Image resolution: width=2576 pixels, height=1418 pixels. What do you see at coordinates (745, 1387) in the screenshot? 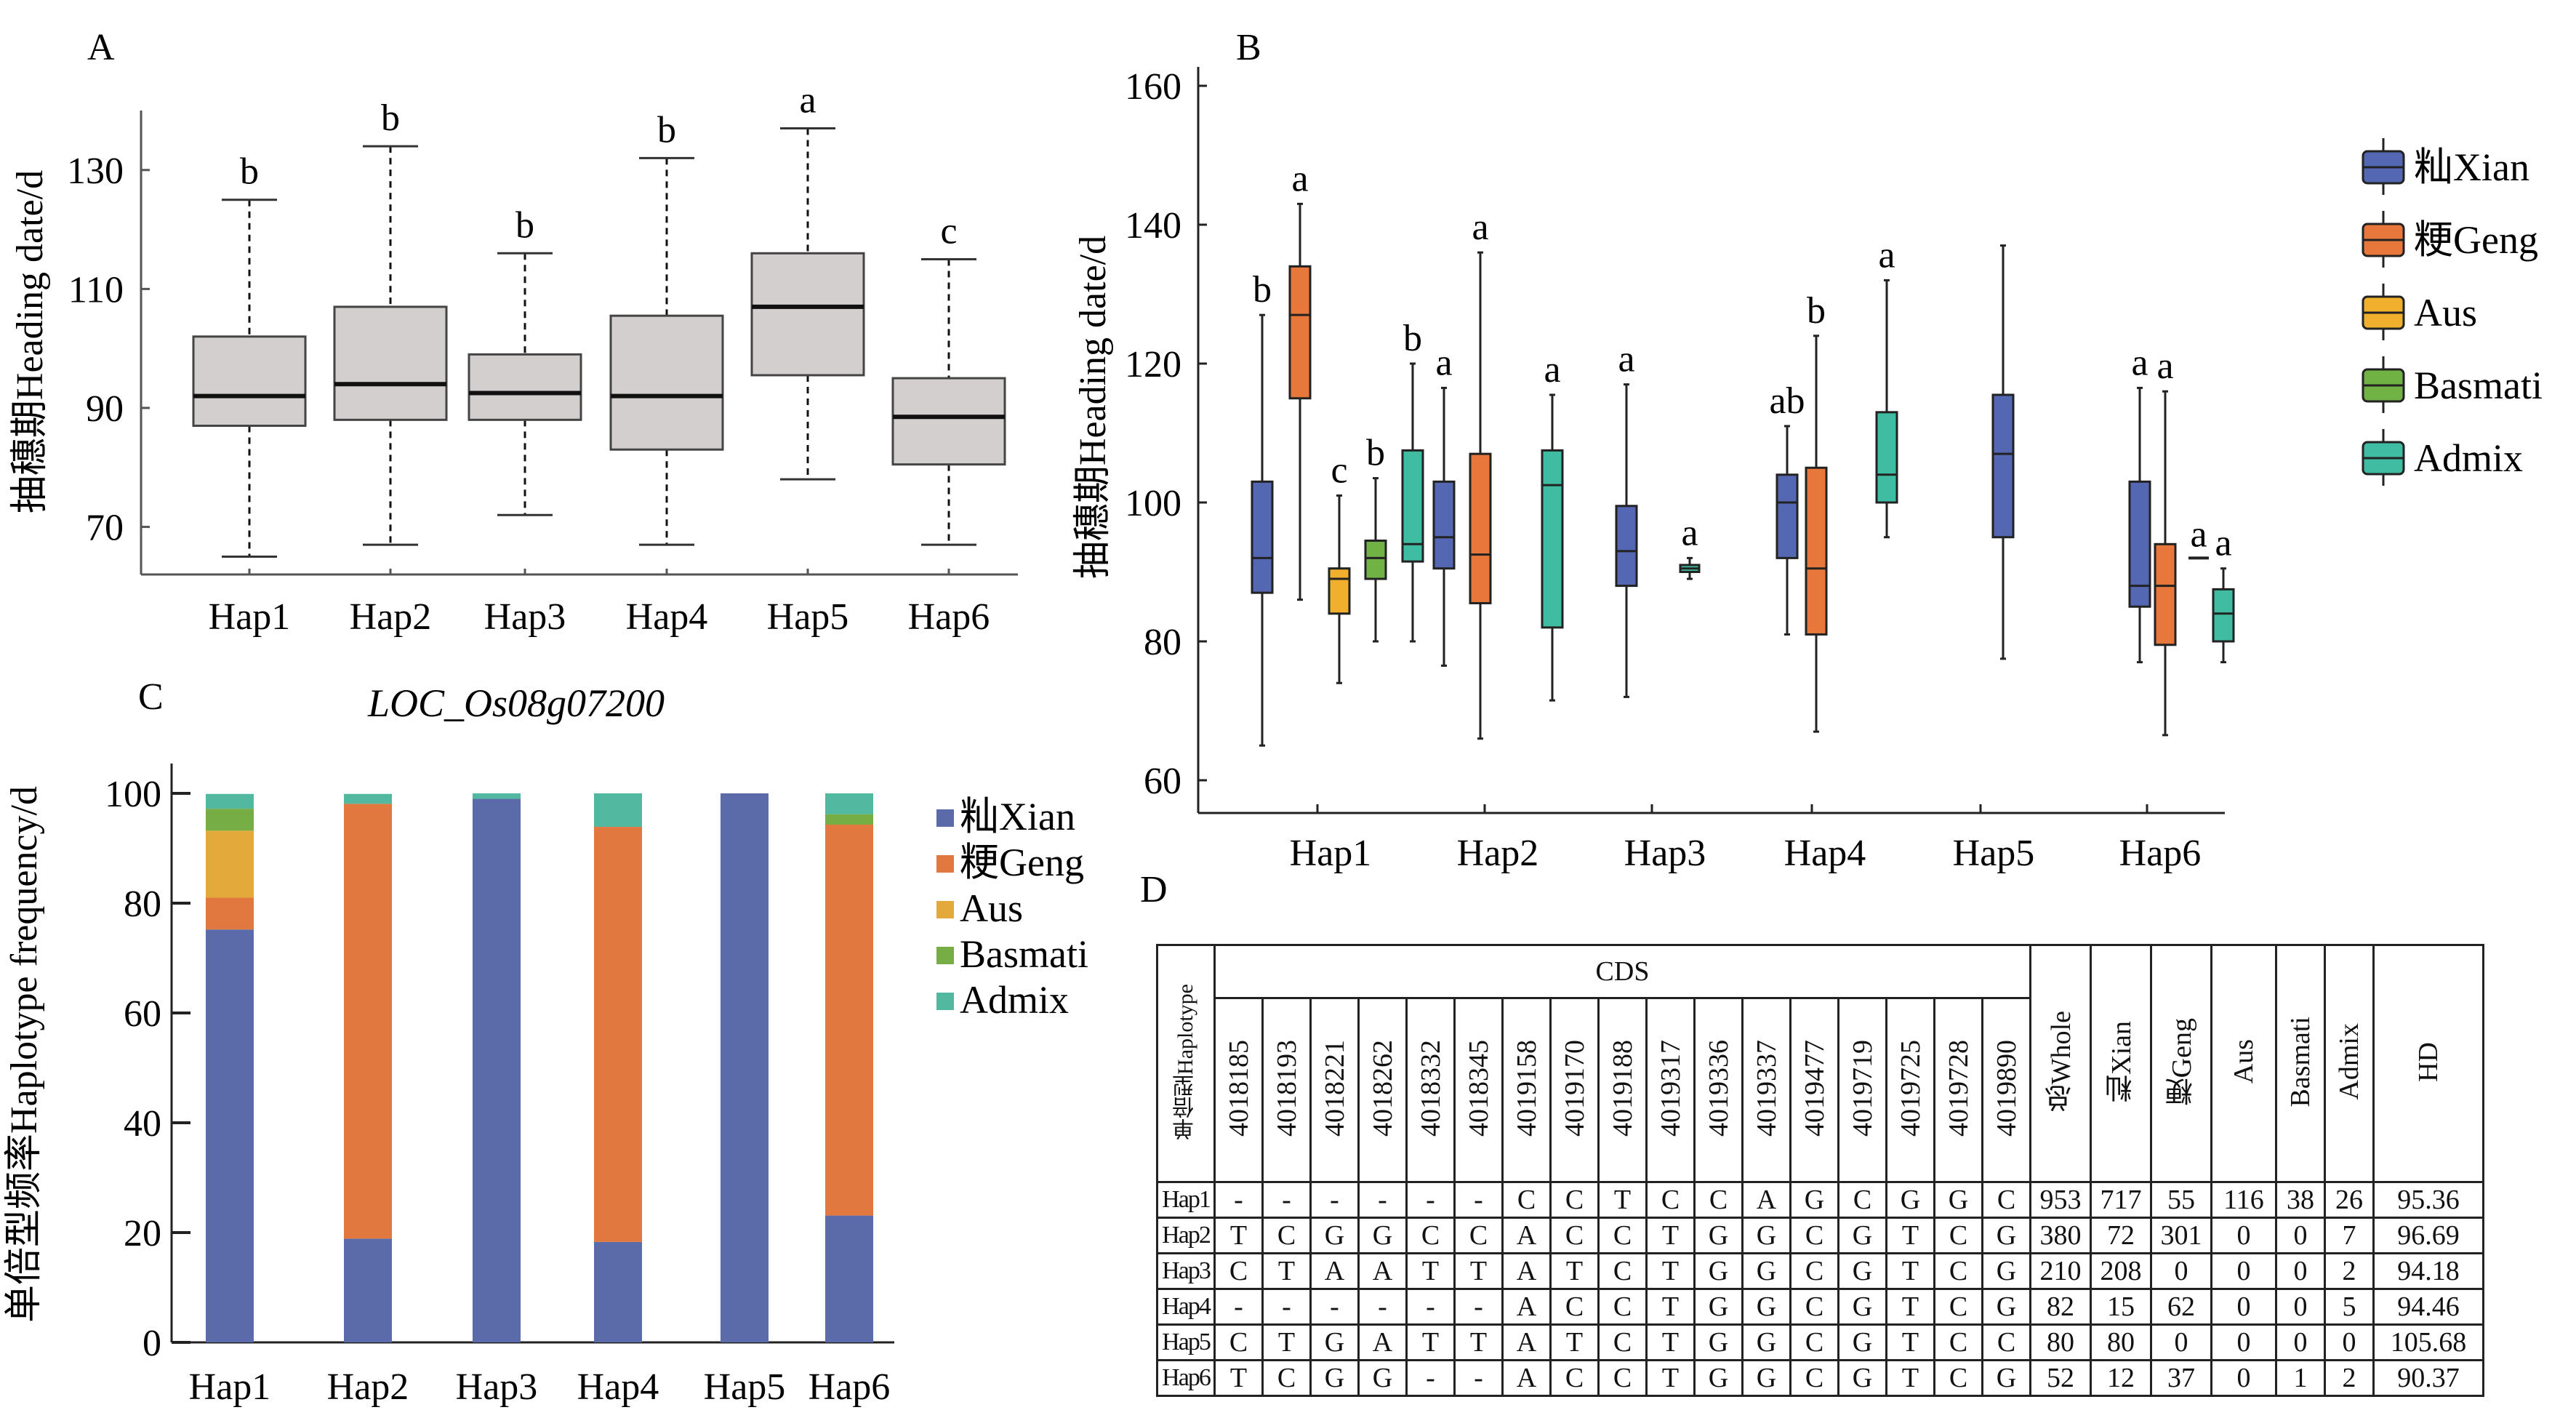
I see `panel-c-x-tick-label: Hap5` at bounding box center [745, 1387].